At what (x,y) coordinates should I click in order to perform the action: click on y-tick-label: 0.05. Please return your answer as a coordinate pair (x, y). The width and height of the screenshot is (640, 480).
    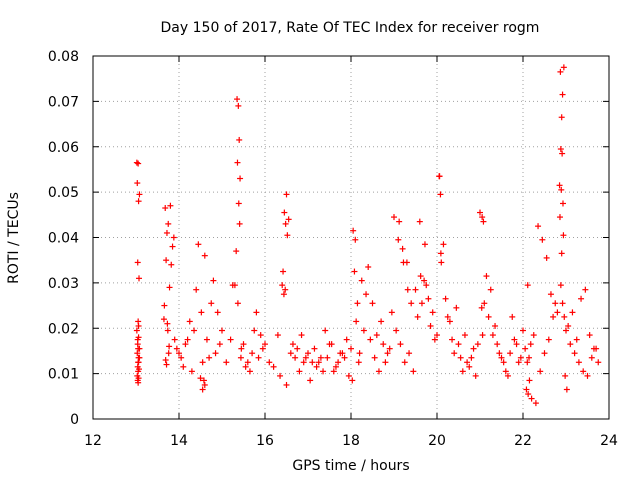
    Looking at the image, I should click on (63, 193).